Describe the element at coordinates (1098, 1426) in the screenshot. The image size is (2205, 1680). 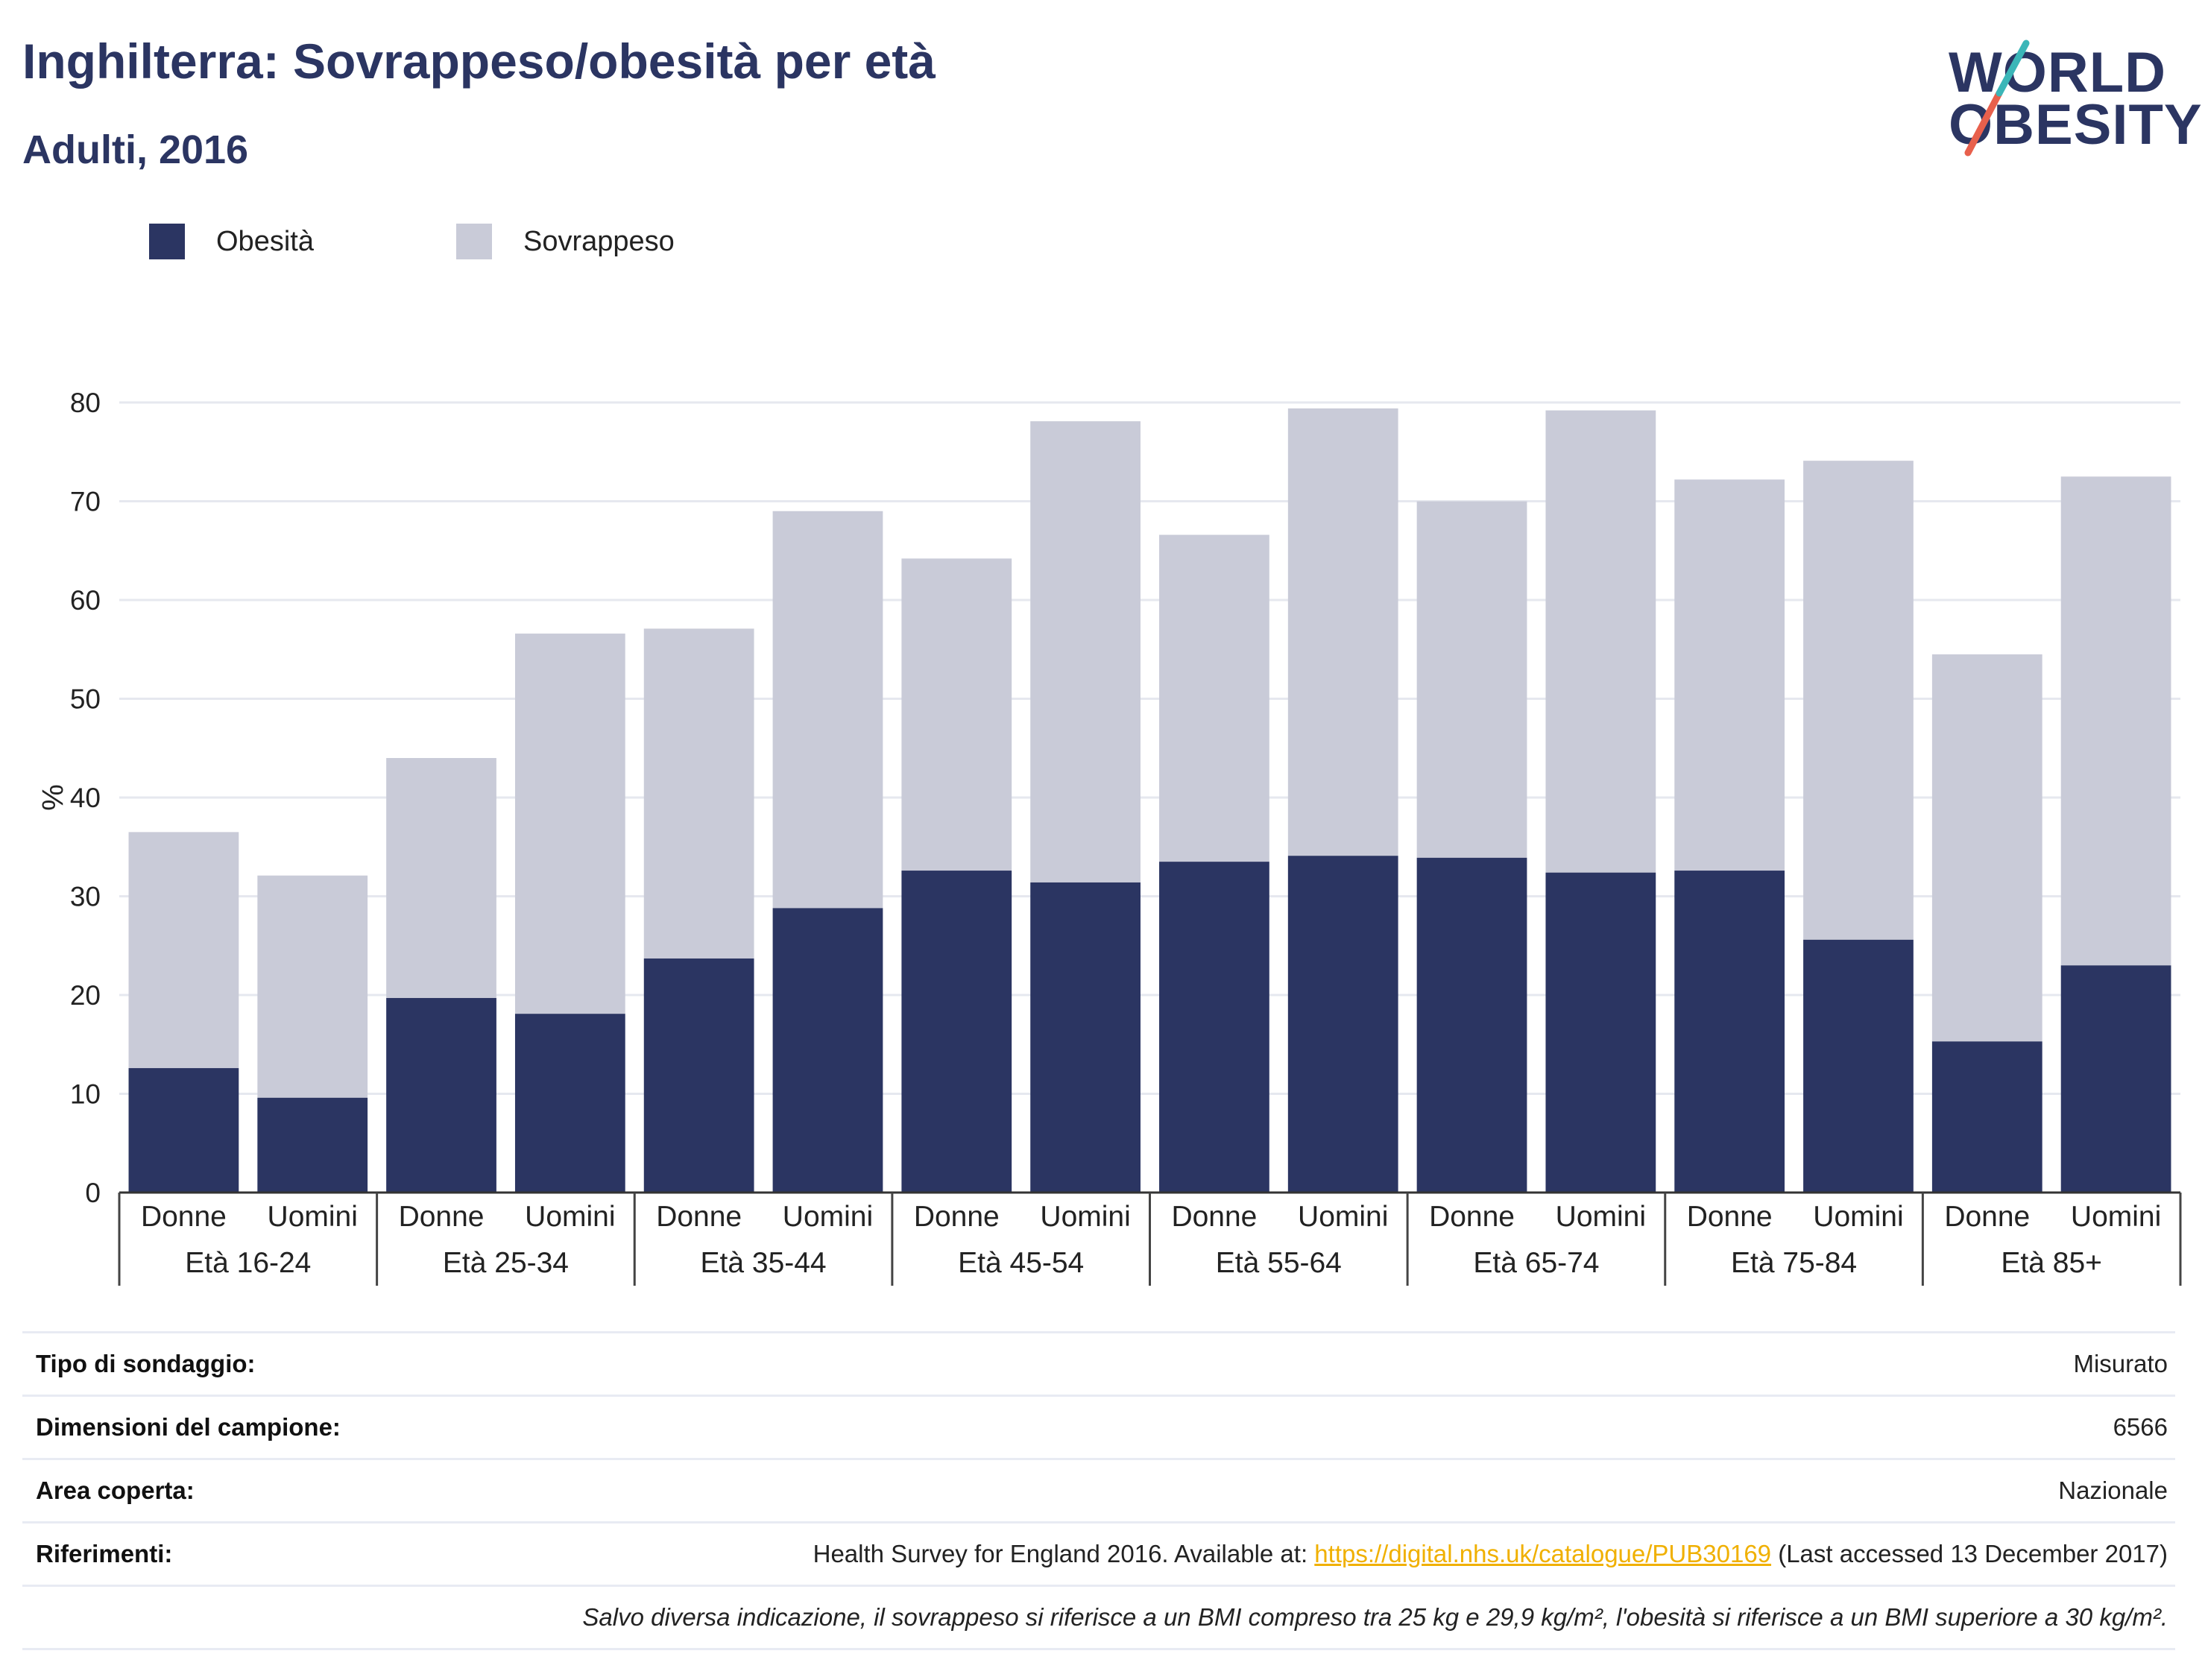
I see `info-row-sample-size: Dimensioni del campione: 6566` at that location.